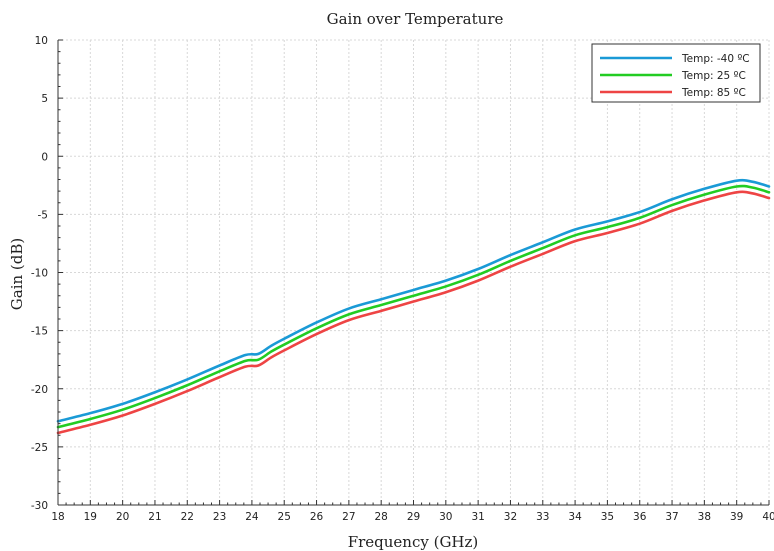 Image resolution: width=774 pixels, height=551 pixels. What do you see at coordinates (39, 274) in the screenshot?
I see `y-tick-label: -10` at bounding box center [39, 274].